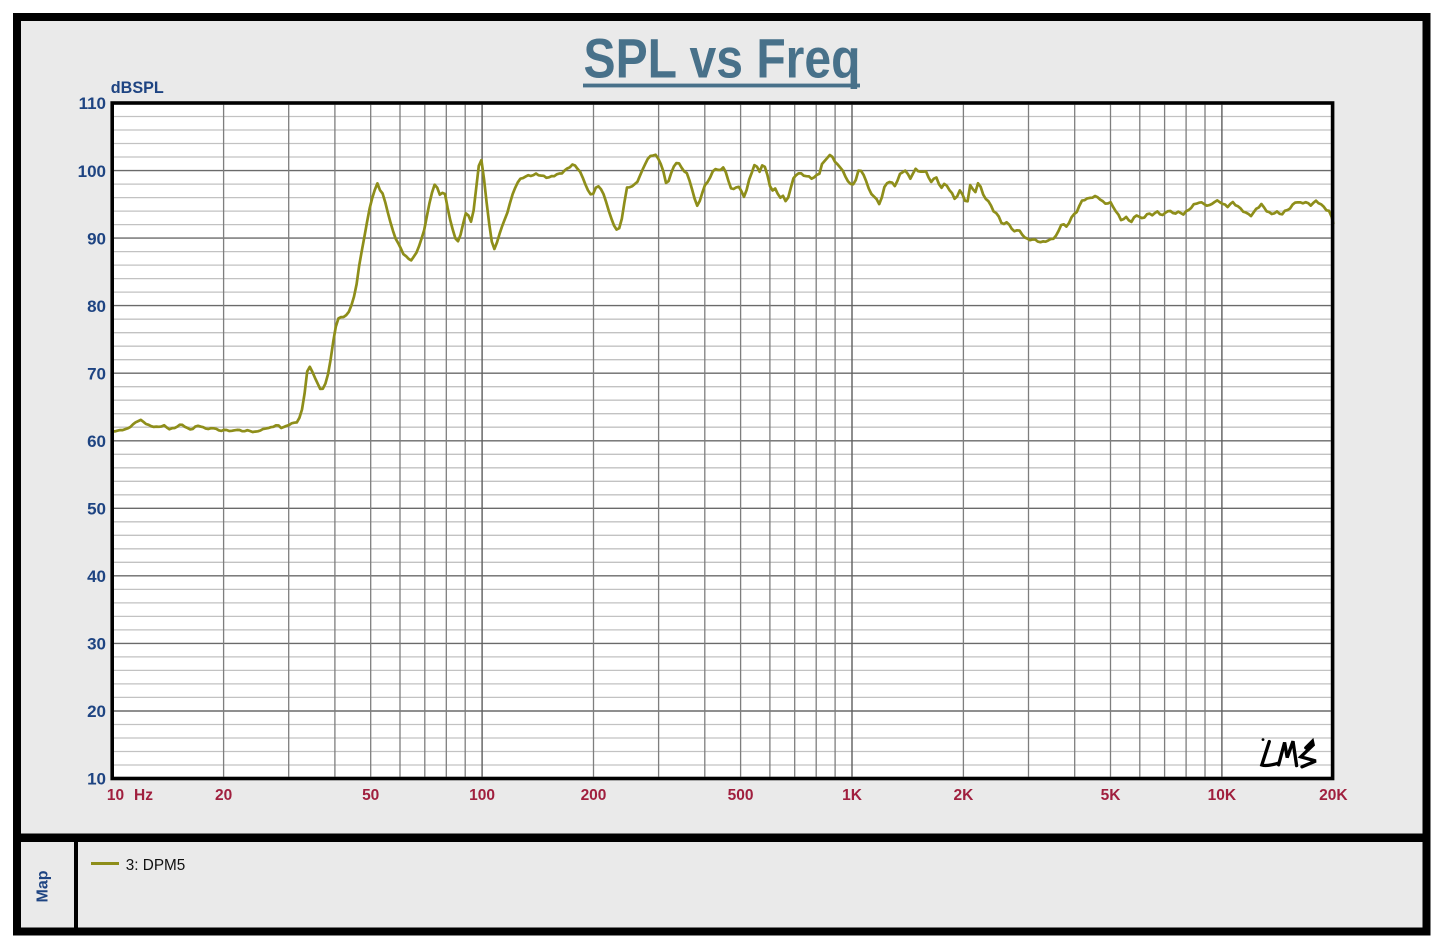 The width and height of the screenshot is (1445, 952). What do you see at coordinates (143, 795) in the screenshot?
I see `svg-text: Hz` at bounding box center [143, 795].